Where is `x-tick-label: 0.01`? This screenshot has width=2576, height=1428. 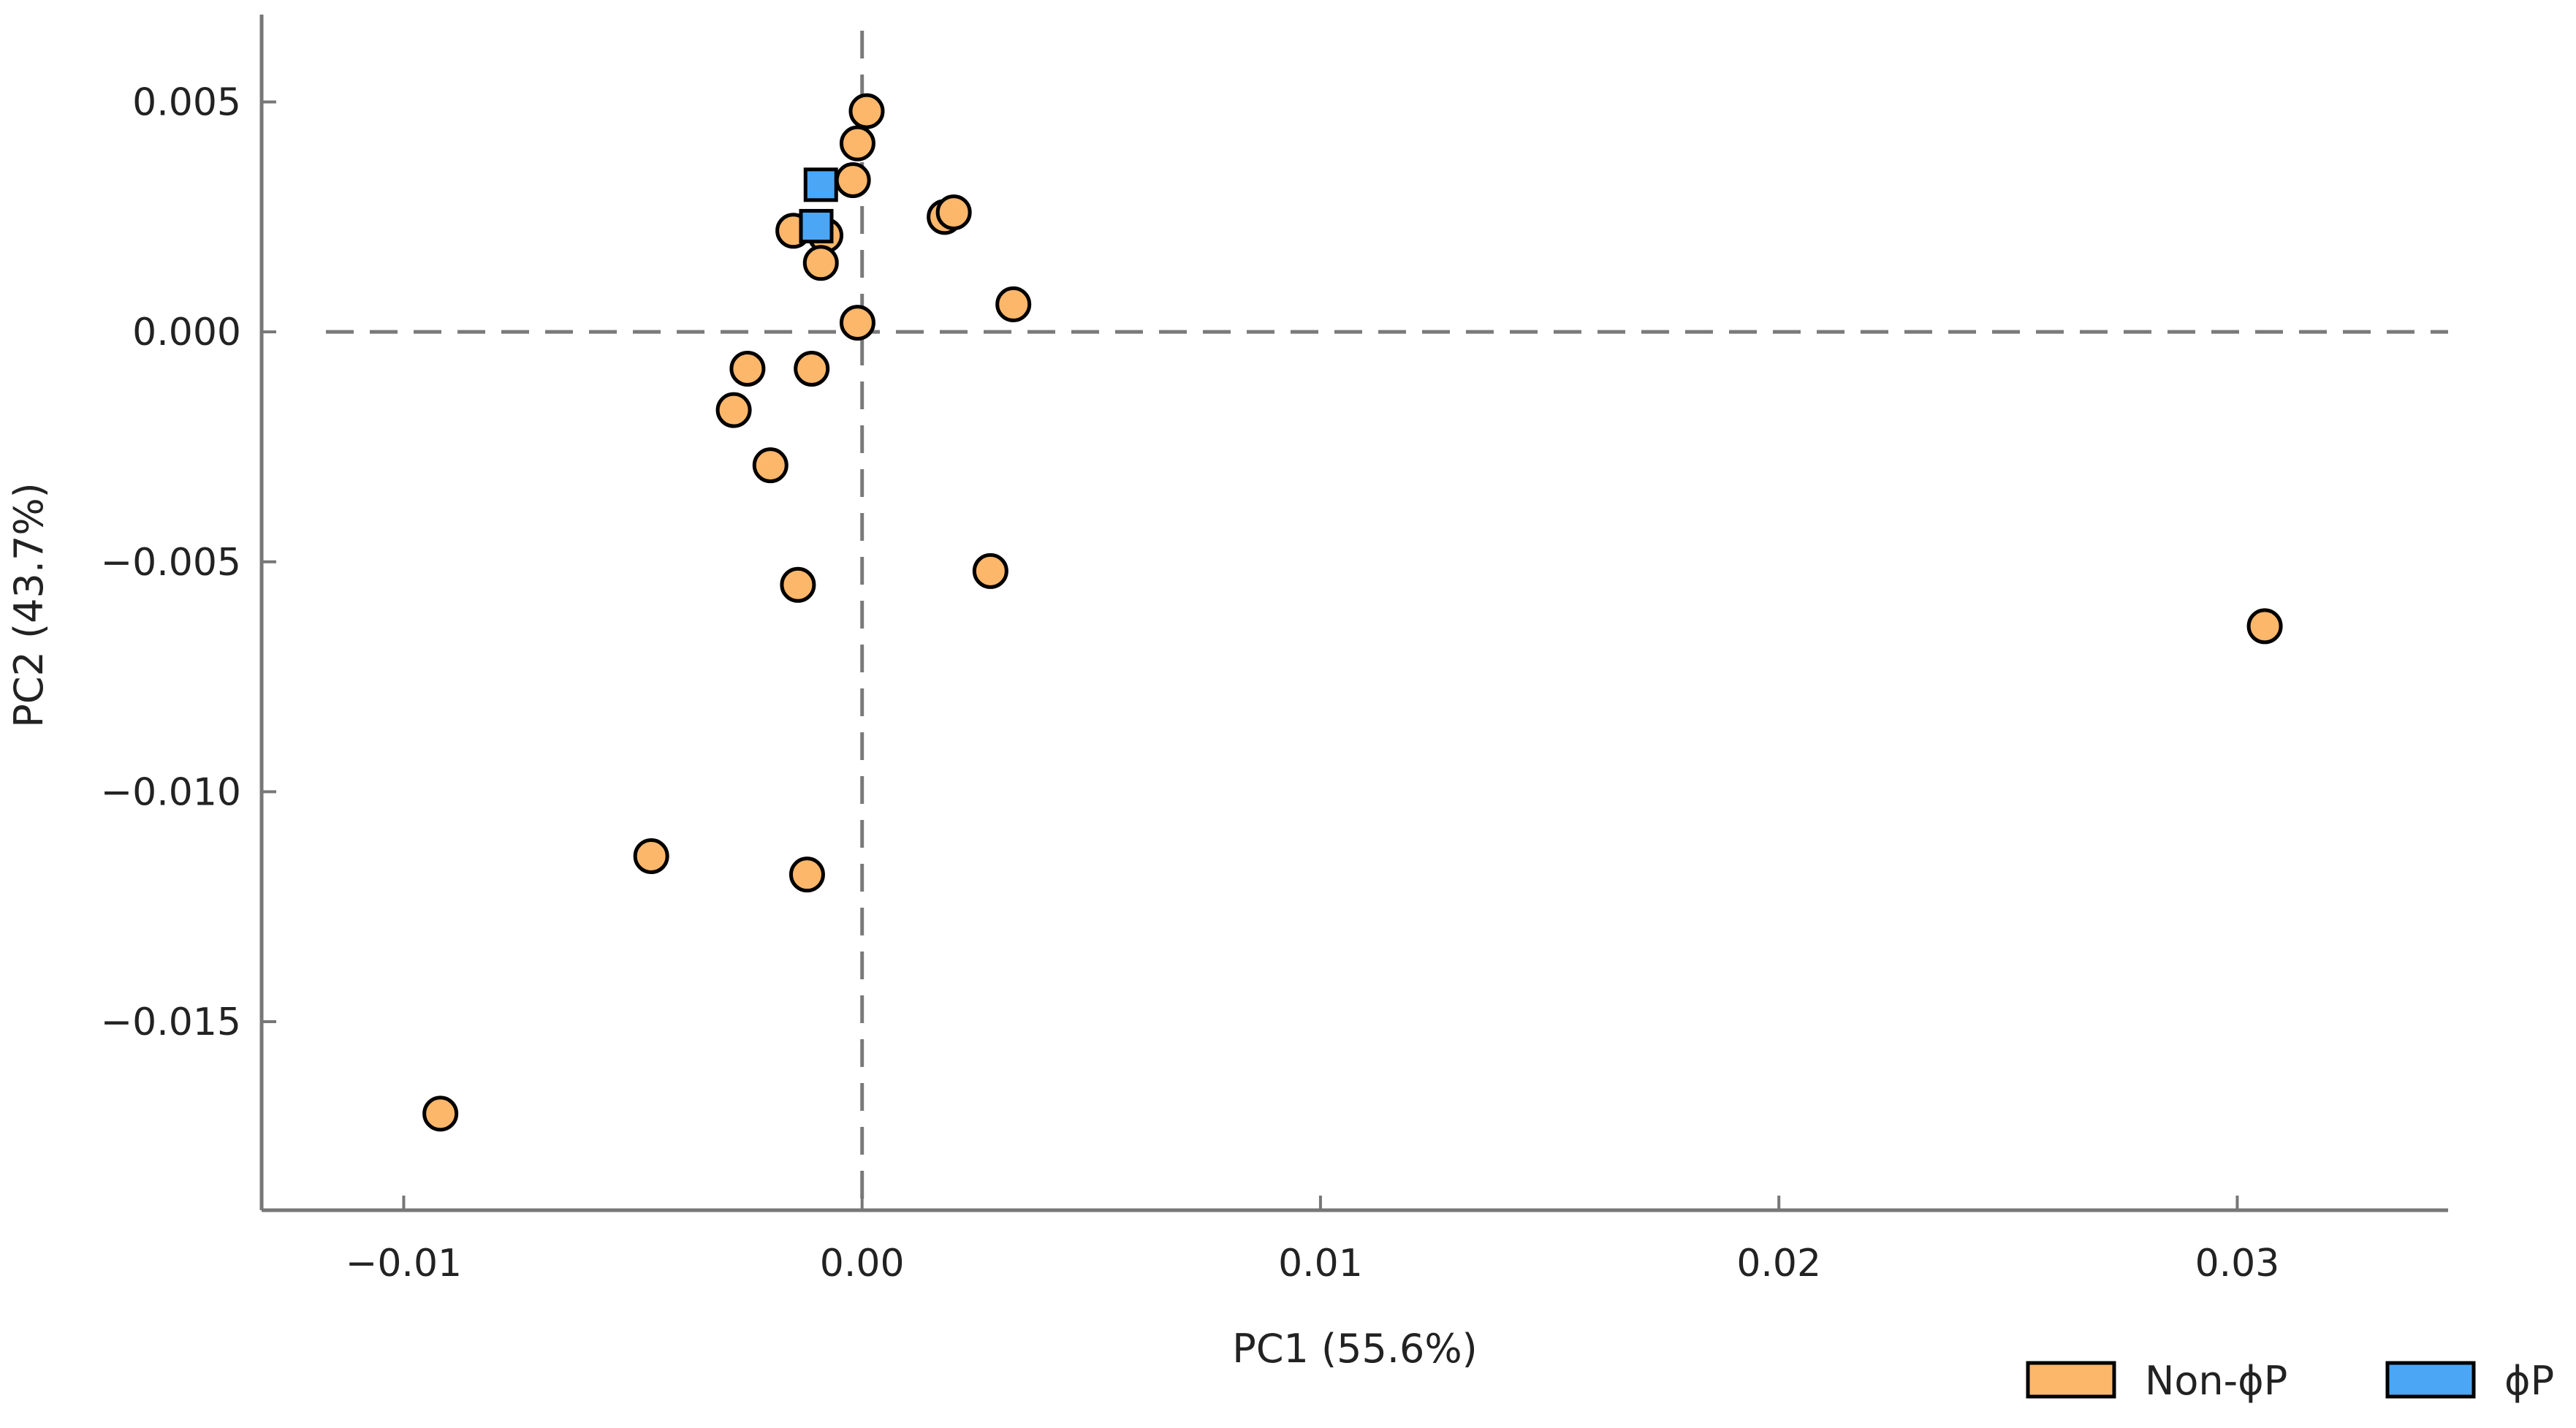 x-tick-label: 0.01 is located at coordinates (1320, 1264).